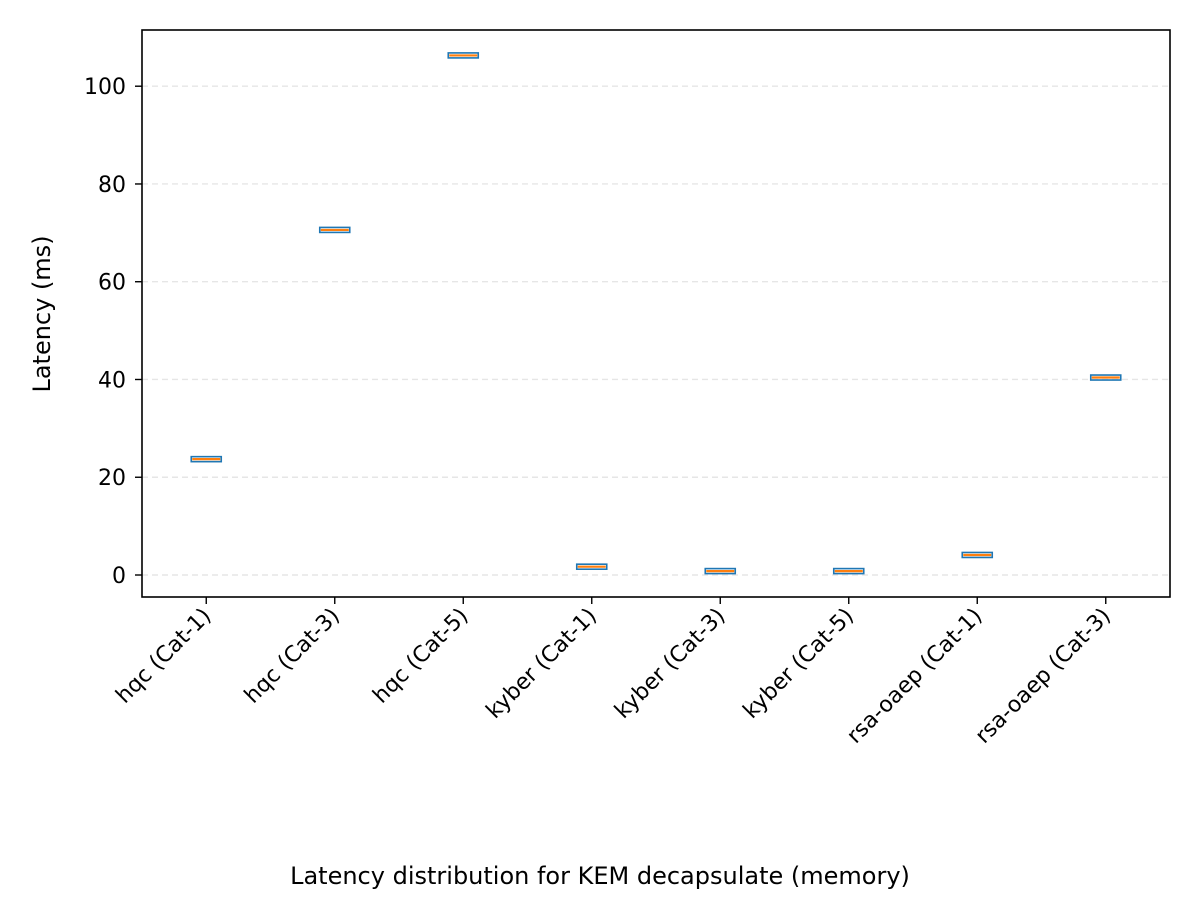  Describe the element at coordinates (420, 656) in the screenshot. I see `x-tick-label: hqc (Cat-5)` at that location.